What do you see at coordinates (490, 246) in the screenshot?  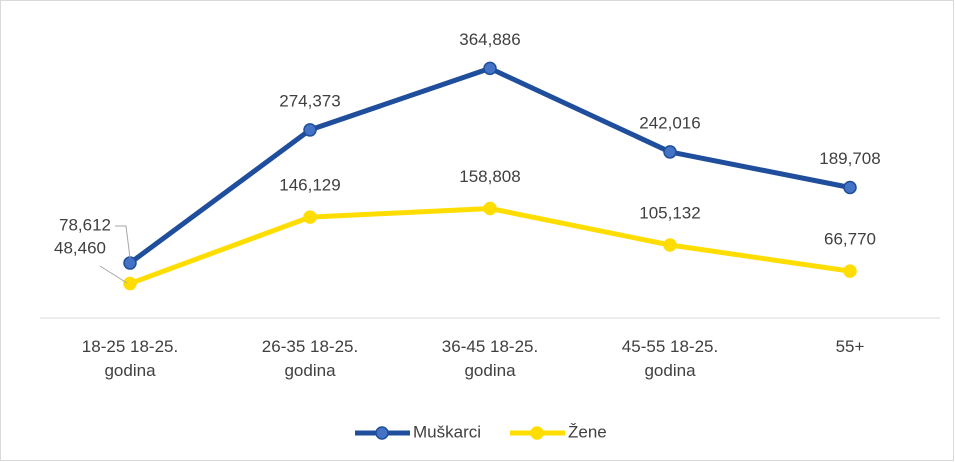 I see `line` at bounding box center [490, 246].